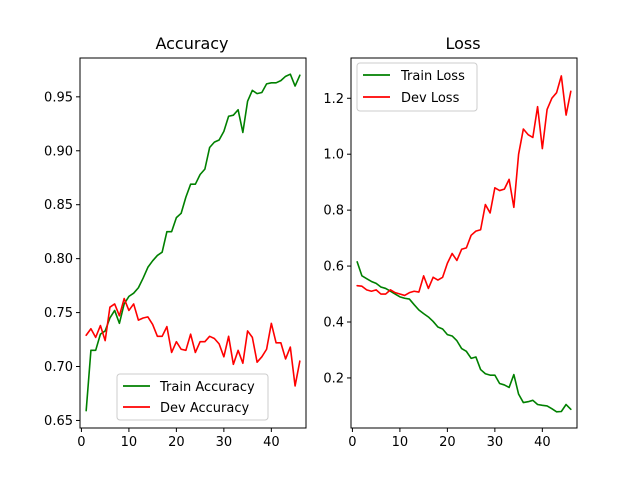 The height and width of the screenshot is (480, 640). What do you see at coordinates (432, 76) in the screenshot?
I see `legend-label-train-loss: Train Loss` at bounding box center [432, 76].